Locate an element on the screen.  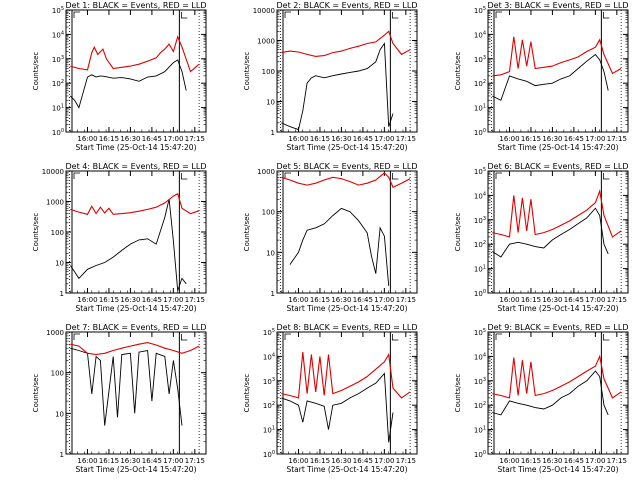
panel-title: Det 6: BLACK = Events, RED = LLD is located at coordinates (558, 166).